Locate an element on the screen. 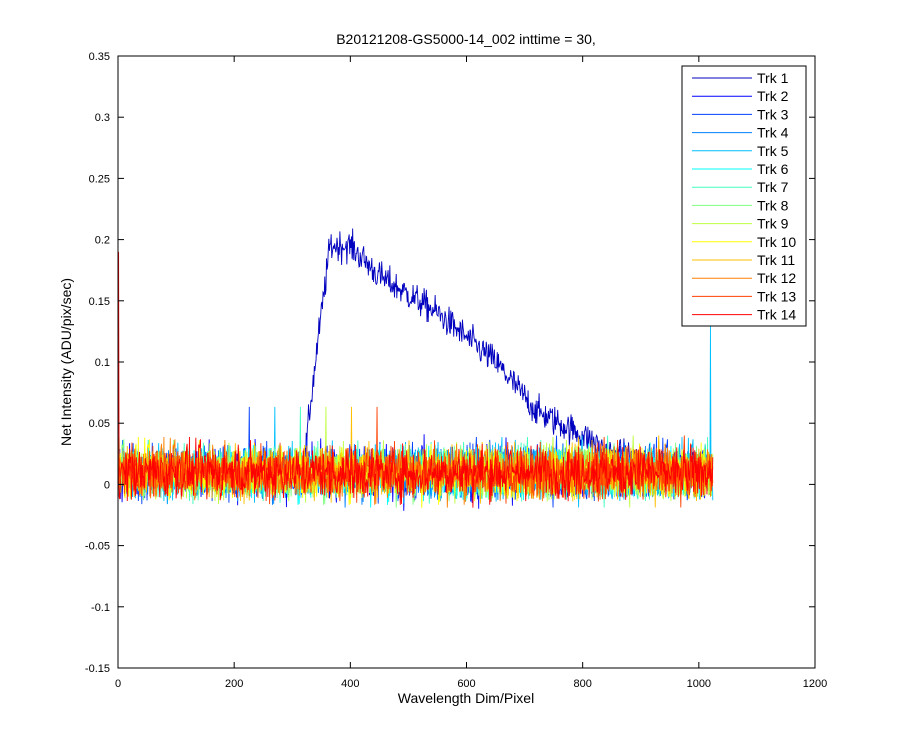 The image size is (900, 750). legend-label: Trk 8 is located at coordinates (773, 205).